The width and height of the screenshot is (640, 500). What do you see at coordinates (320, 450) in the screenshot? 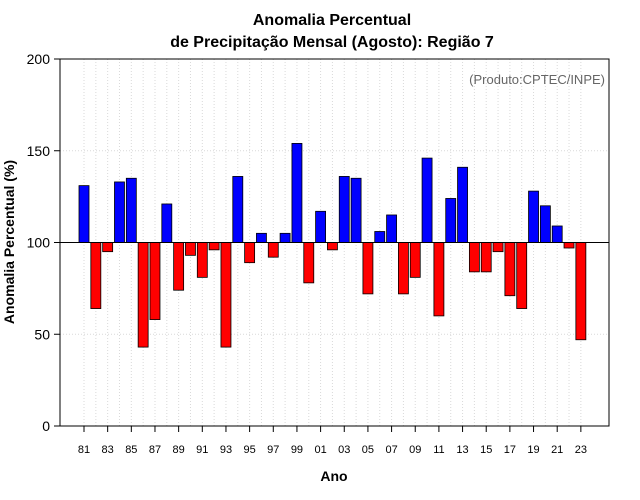
I see `x-tick-label: 01` at bounding box center [320, 450].